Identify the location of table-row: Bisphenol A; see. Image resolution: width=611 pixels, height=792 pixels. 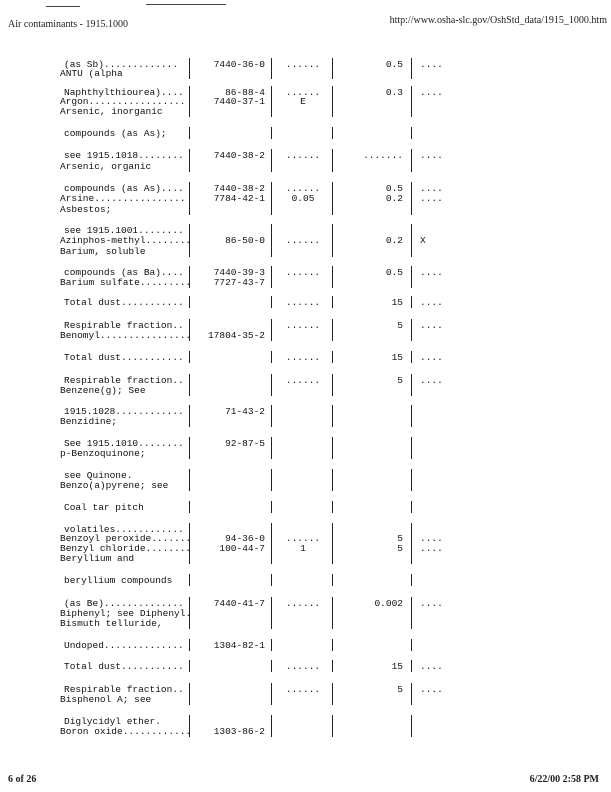
(305, 699).